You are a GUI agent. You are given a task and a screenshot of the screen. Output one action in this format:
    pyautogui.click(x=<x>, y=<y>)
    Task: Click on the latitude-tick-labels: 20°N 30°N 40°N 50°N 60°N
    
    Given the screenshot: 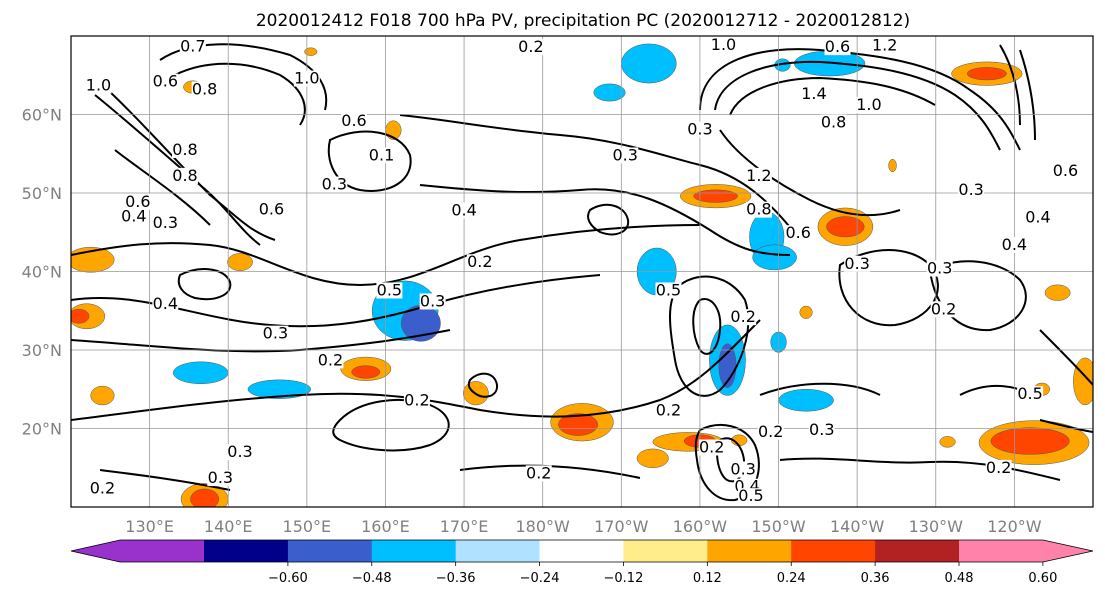 What is the action you would take?
    pyautogui.click(x=42, y=272)
    